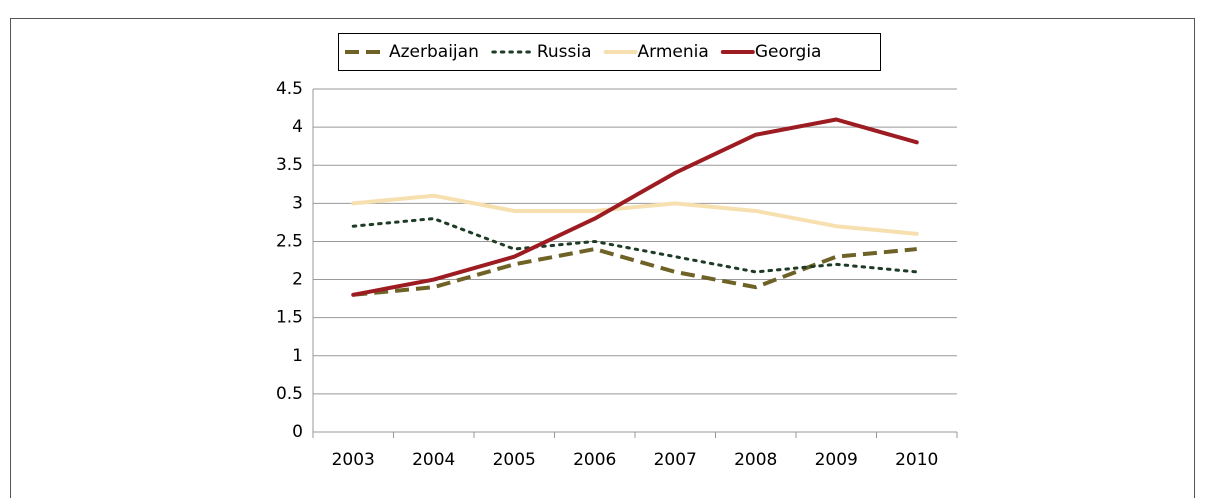 The width and height of the screenshot is (1205, 502). Describe the element at coordinates (916, 460) in the screenshot. I see `x-tick-label: 2010` at that location.